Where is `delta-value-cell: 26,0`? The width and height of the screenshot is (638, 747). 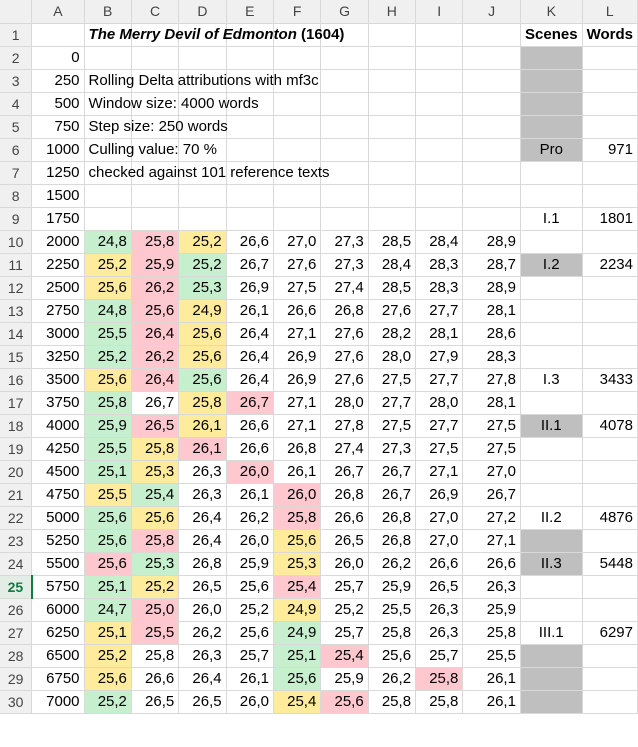 delta-value-cell: 26,0 is located at coordinates (250, 472).